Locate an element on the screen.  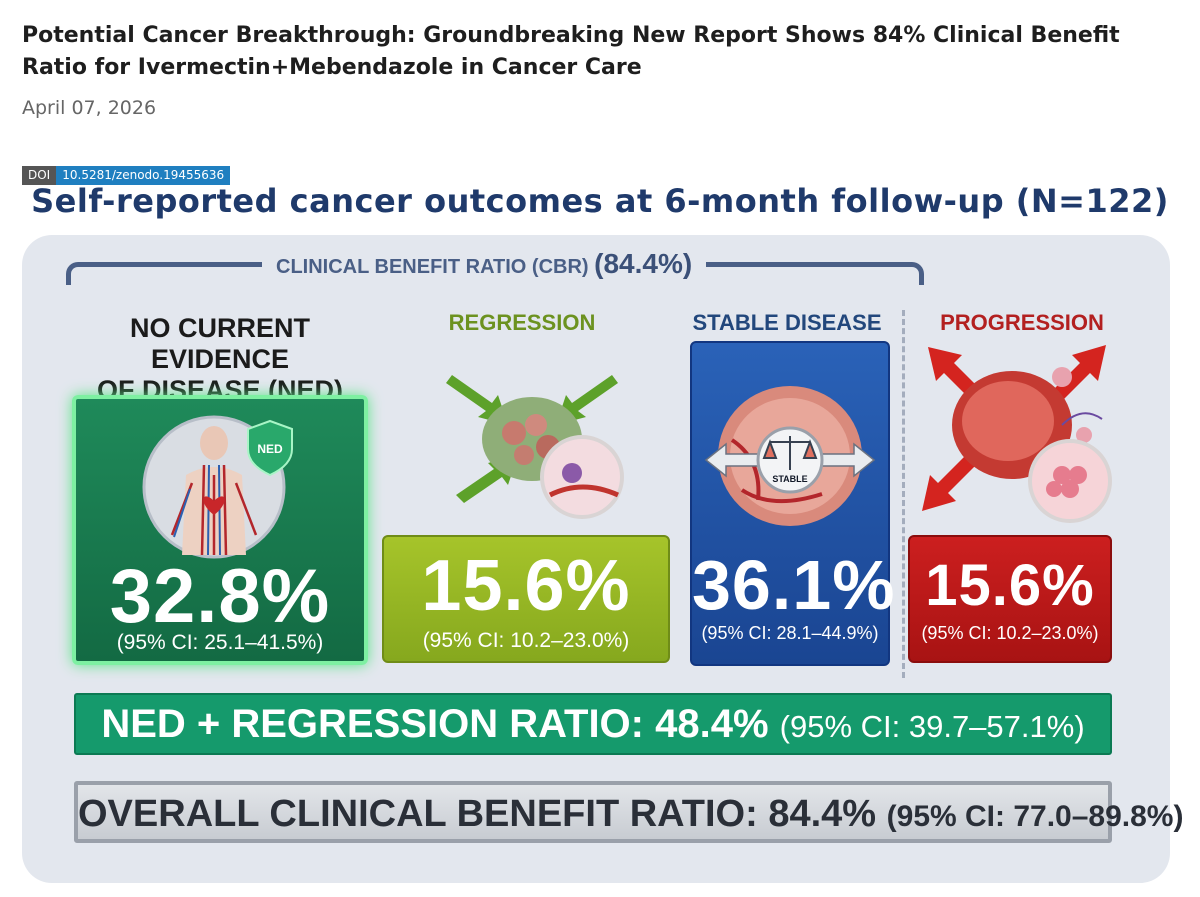
stable-tumor-illustration: STABLE is located at coordinates (790, 456).